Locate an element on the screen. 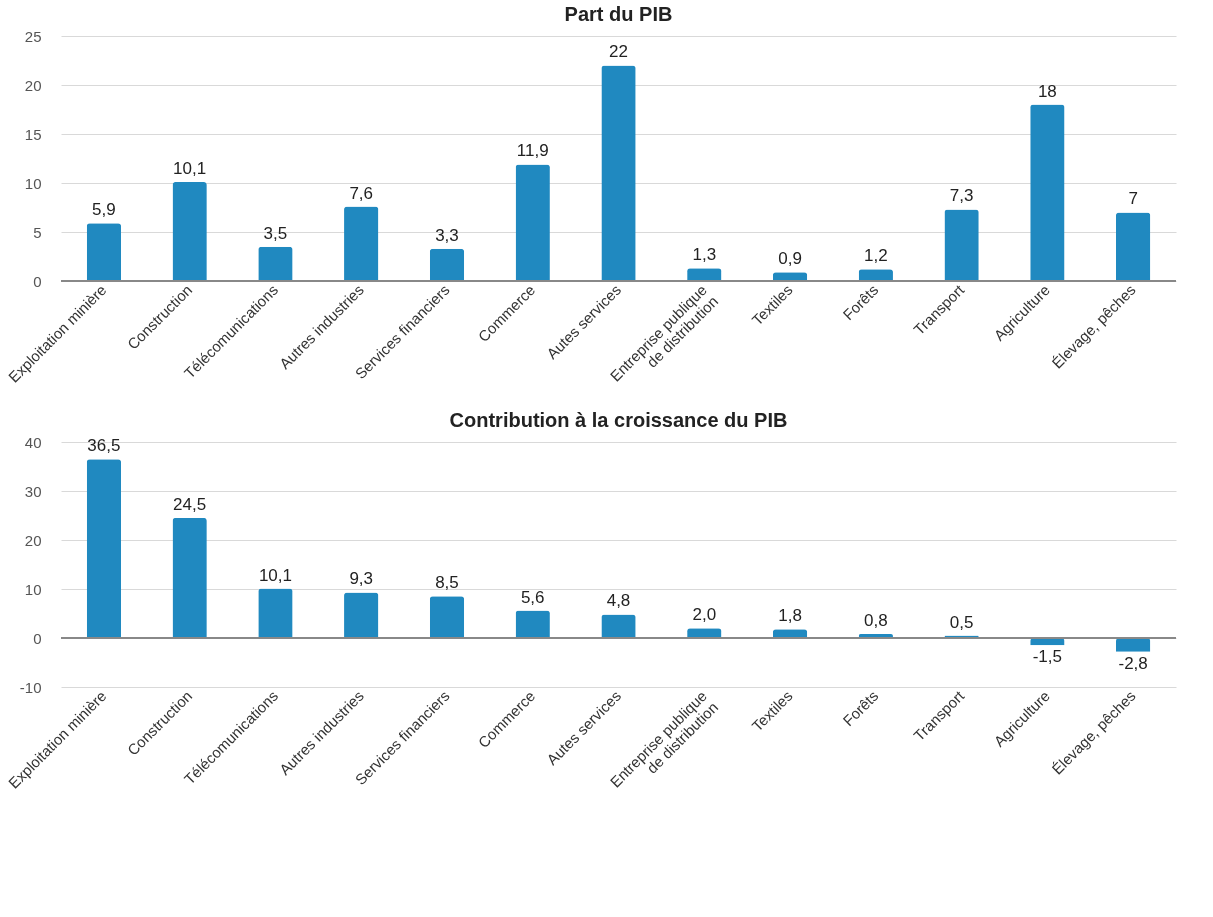  data-label: 3,5 is located at coordinates (275, 233).